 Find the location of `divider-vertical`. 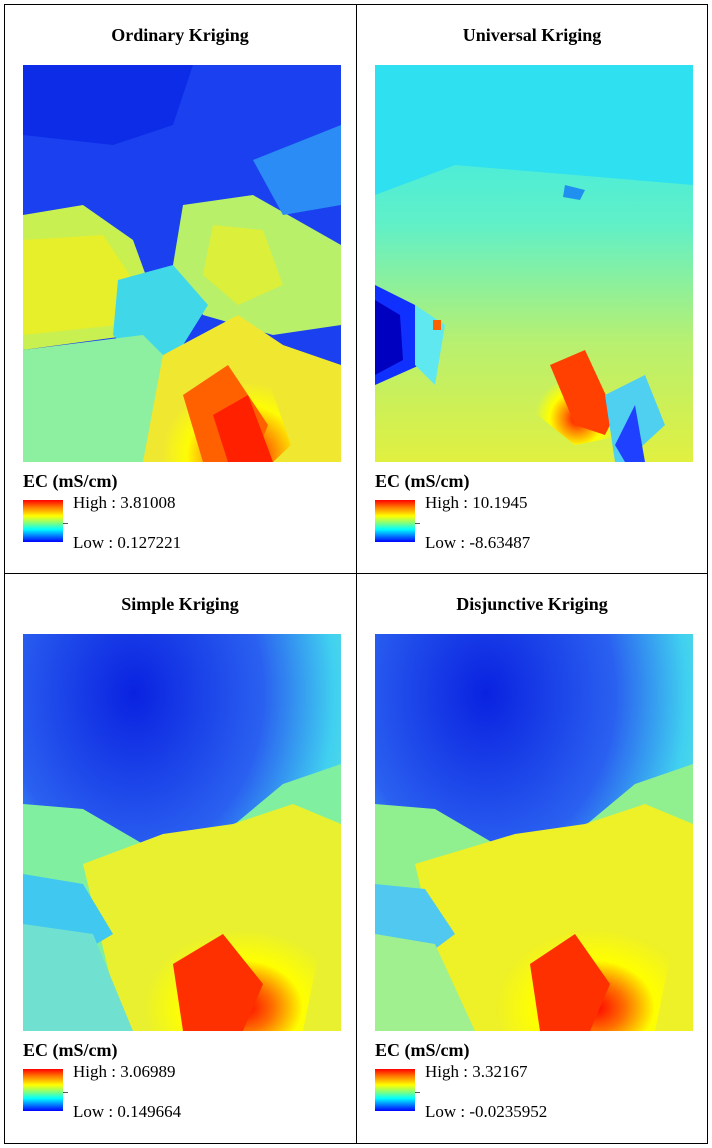

divider-vertical is located at coordinates (356, 574).